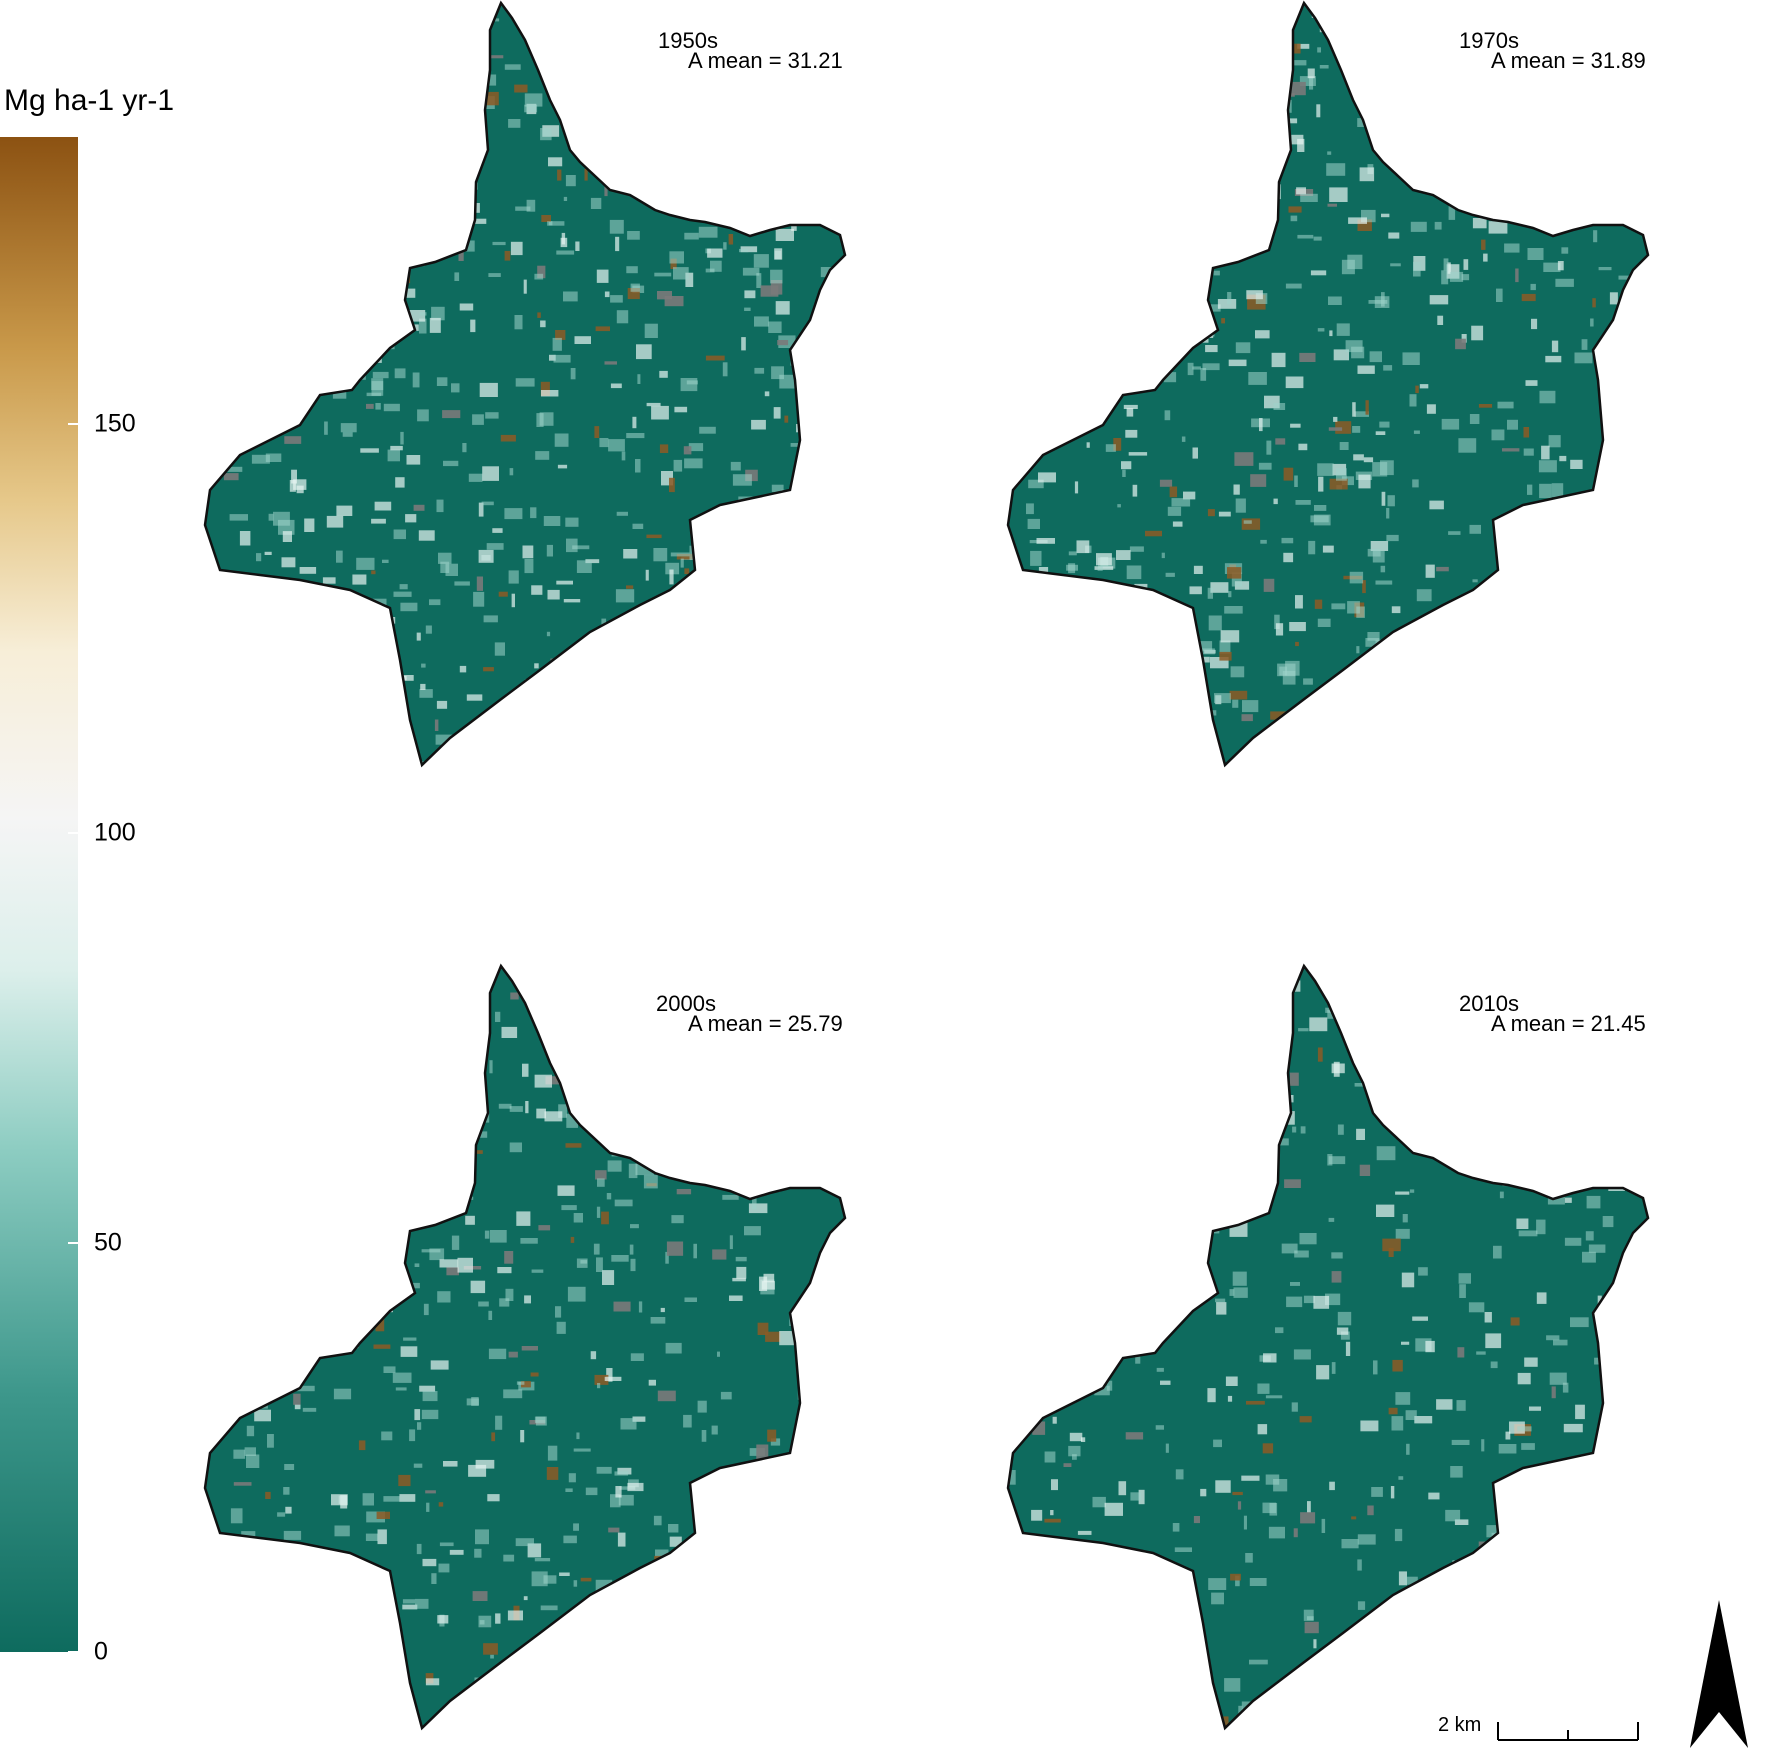 The image size is (1770, 1755). Describe the element at coordinates (1719, 1673) in the screenshot. I see `north-arrow-icon: N` at that location.